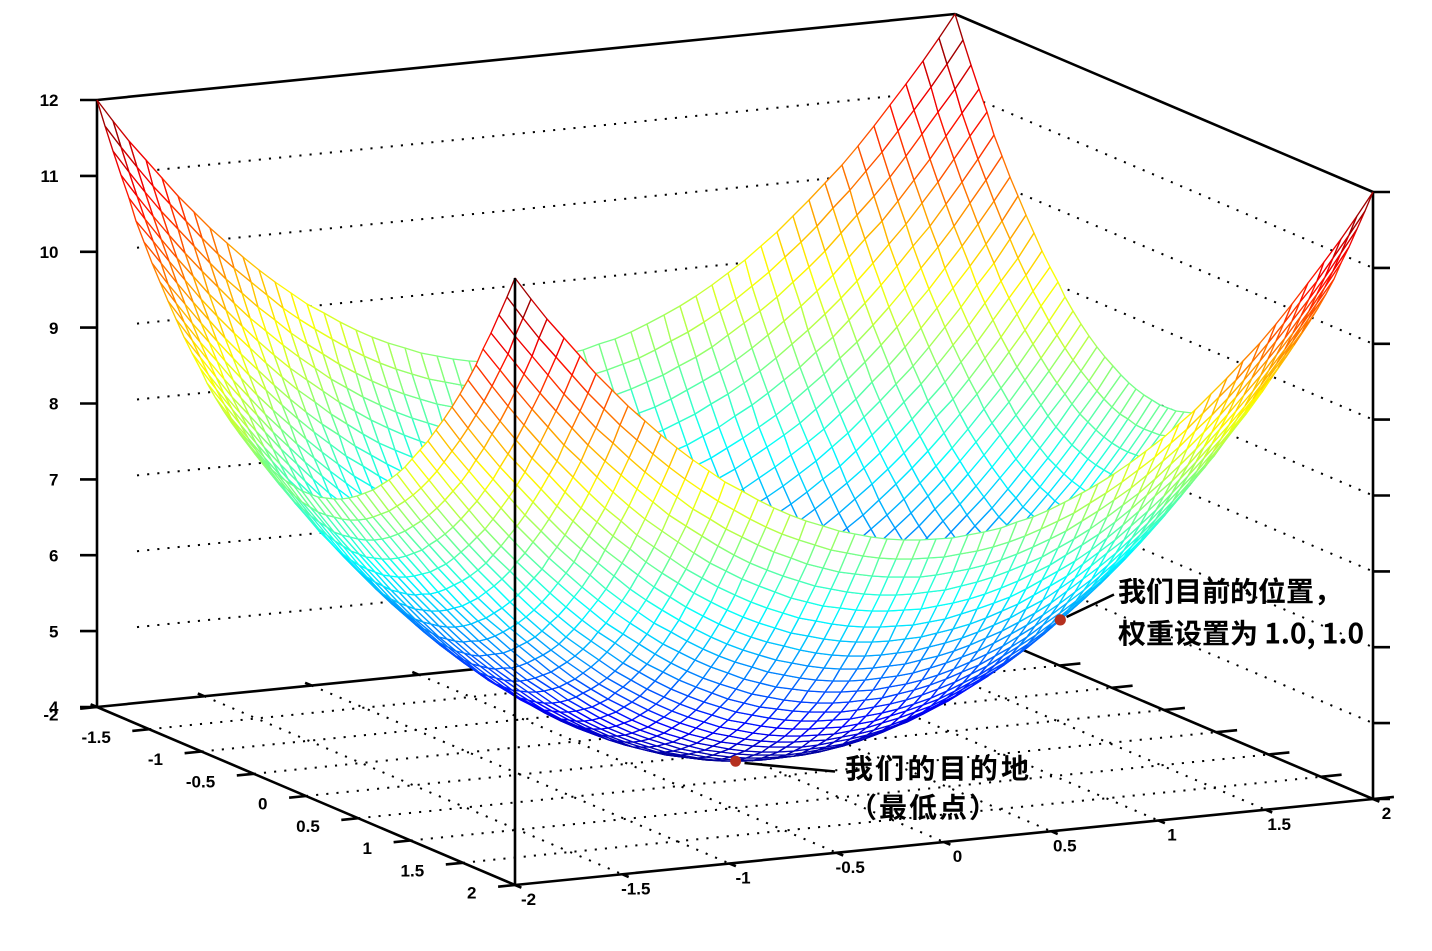 This screenshot has height=951, width=1432. What do you see at coordinates (49, 252) in the screenshot?
I see `svg-text: 10` at bounding box center [49, 252].